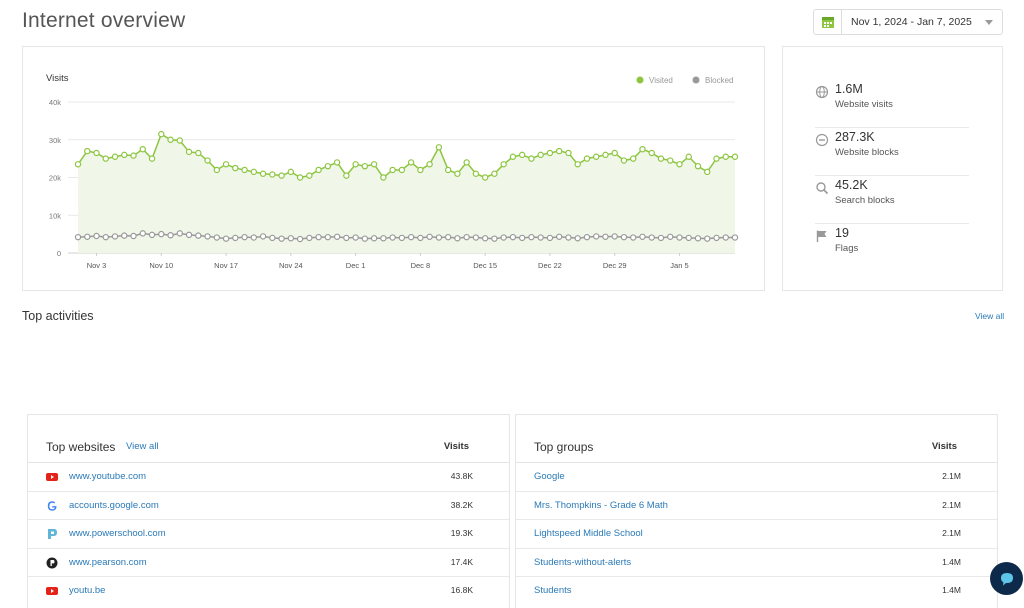 Image resolution: width=1024 pixels, height=608 pixels. What do you see at coordinates (99, 362) in the screenshot?
I see `activity-tile-education: Education 74.0%` at bounding box center [99, 362].